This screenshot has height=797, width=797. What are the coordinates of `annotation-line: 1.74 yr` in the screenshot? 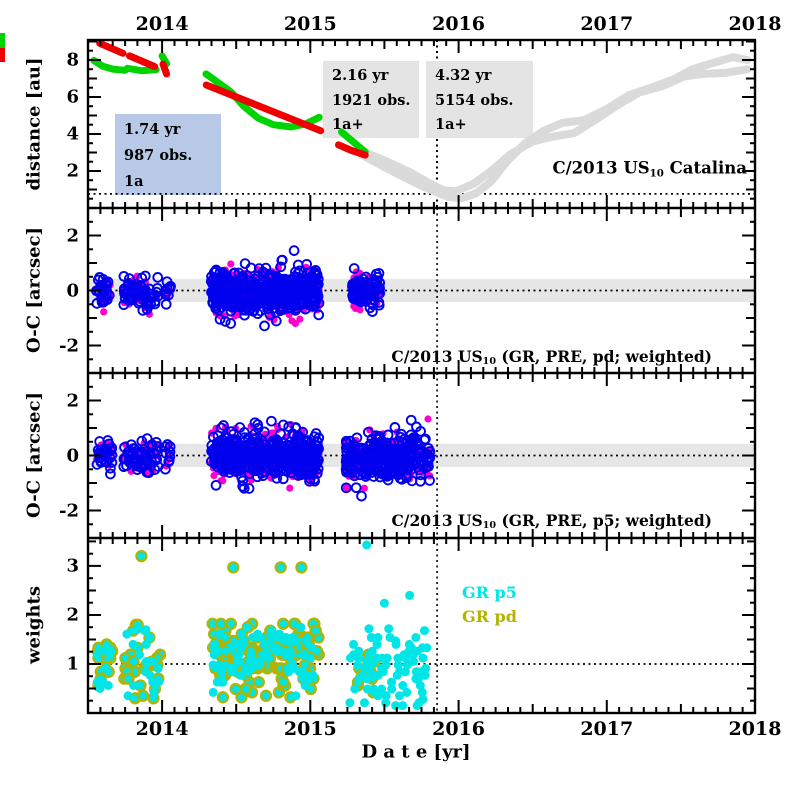 It's located at (152, 129).